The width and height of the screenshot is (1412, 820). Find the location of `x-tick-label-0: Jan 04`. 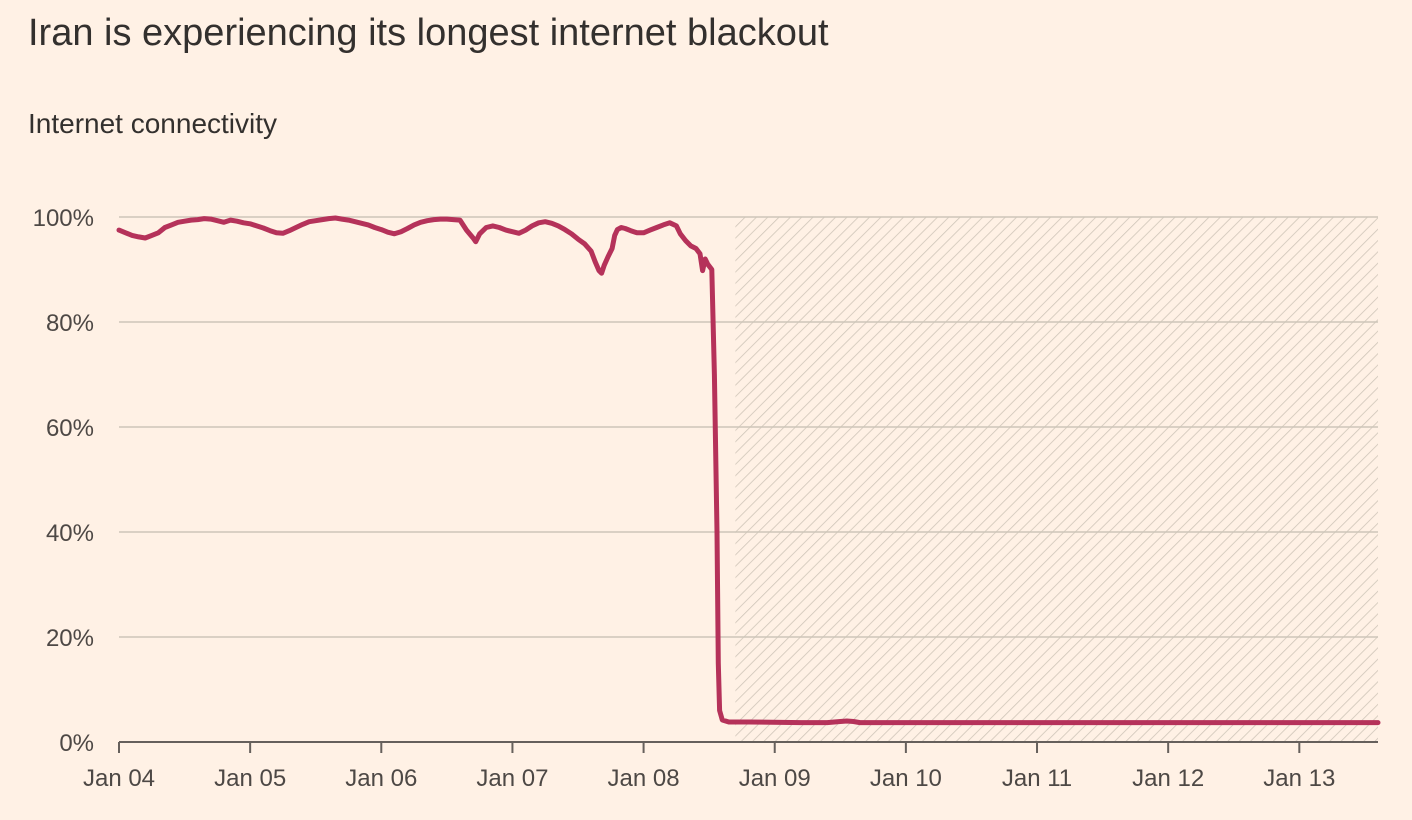

x-tick-label-0: Jan 04 is located at coordinates (119, 778).